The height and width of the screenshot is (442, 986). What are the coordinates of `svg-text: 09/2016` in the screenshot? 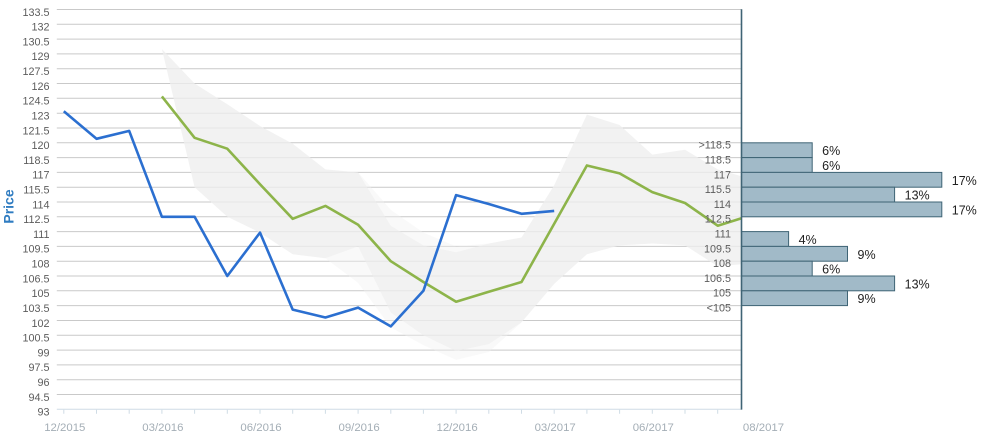 It's located at (359, 428).